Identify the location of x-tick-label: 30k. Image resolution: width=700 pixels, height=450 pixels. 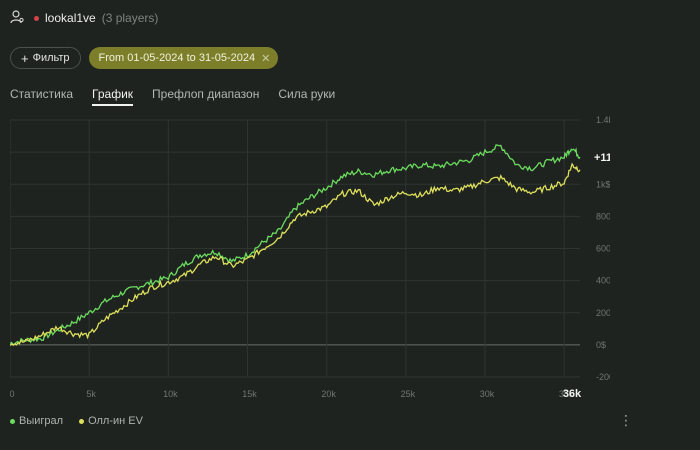
(487, 394).